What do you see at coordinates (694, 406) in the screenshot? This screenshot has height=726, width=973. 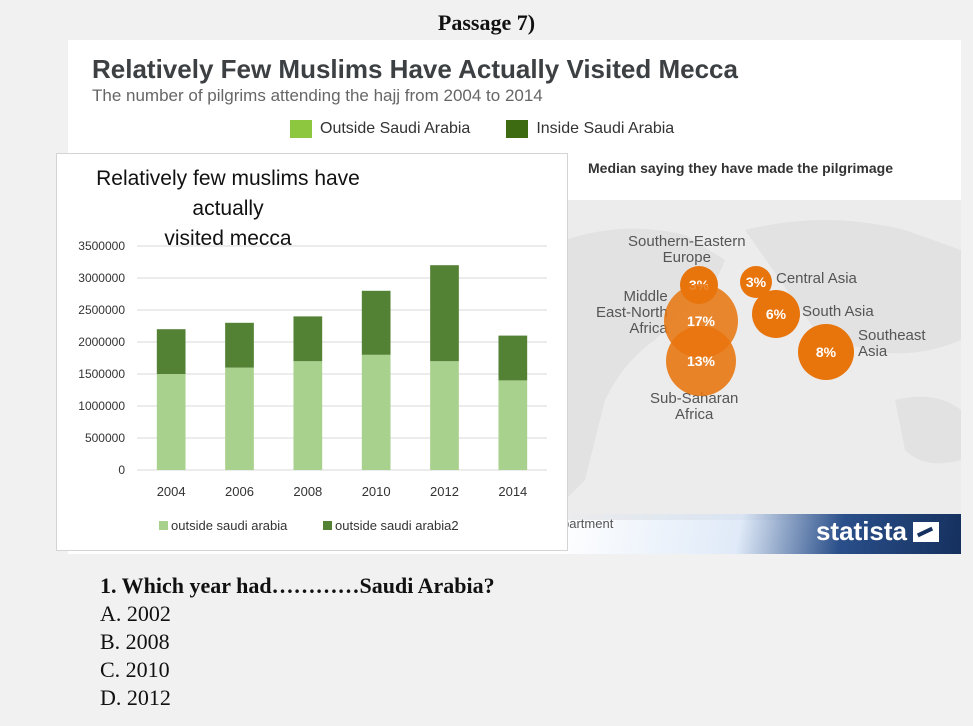 I see `region-label-sub-saharan: Sub-Saharan Africa` at bounding box center [694, 406].